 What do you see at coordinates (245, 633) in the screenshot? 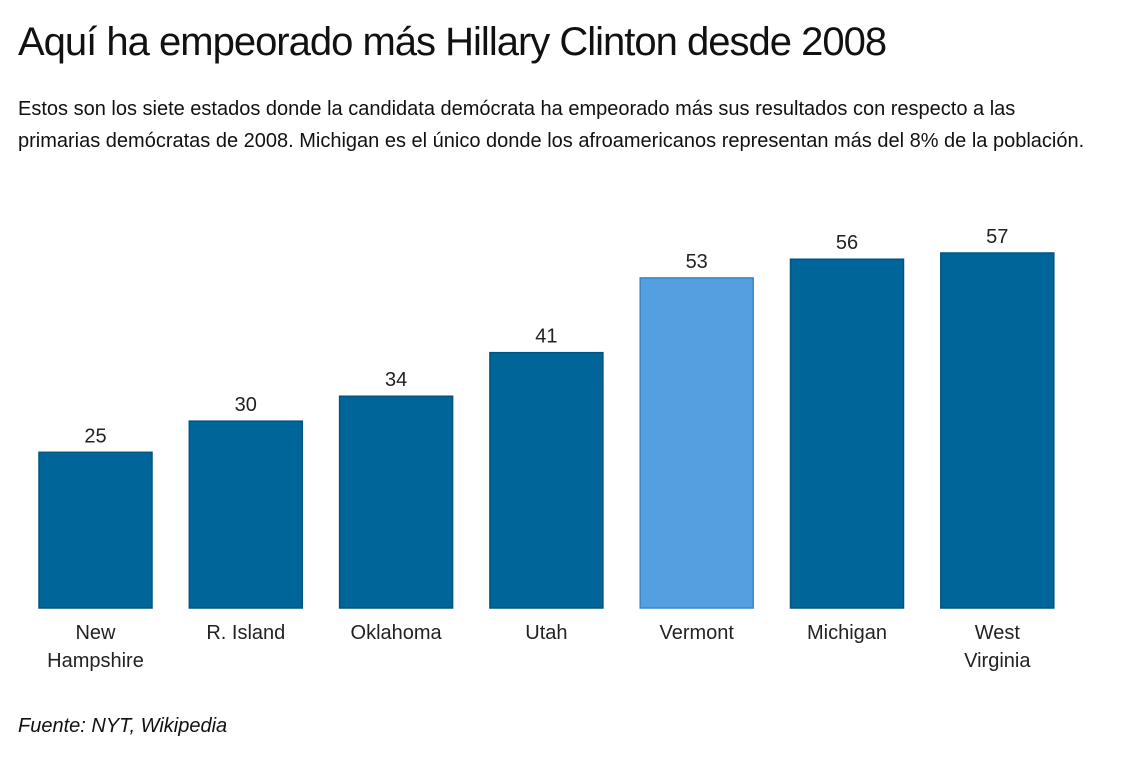
I see `category-label: R. Island` at bounding box center [245, 633].